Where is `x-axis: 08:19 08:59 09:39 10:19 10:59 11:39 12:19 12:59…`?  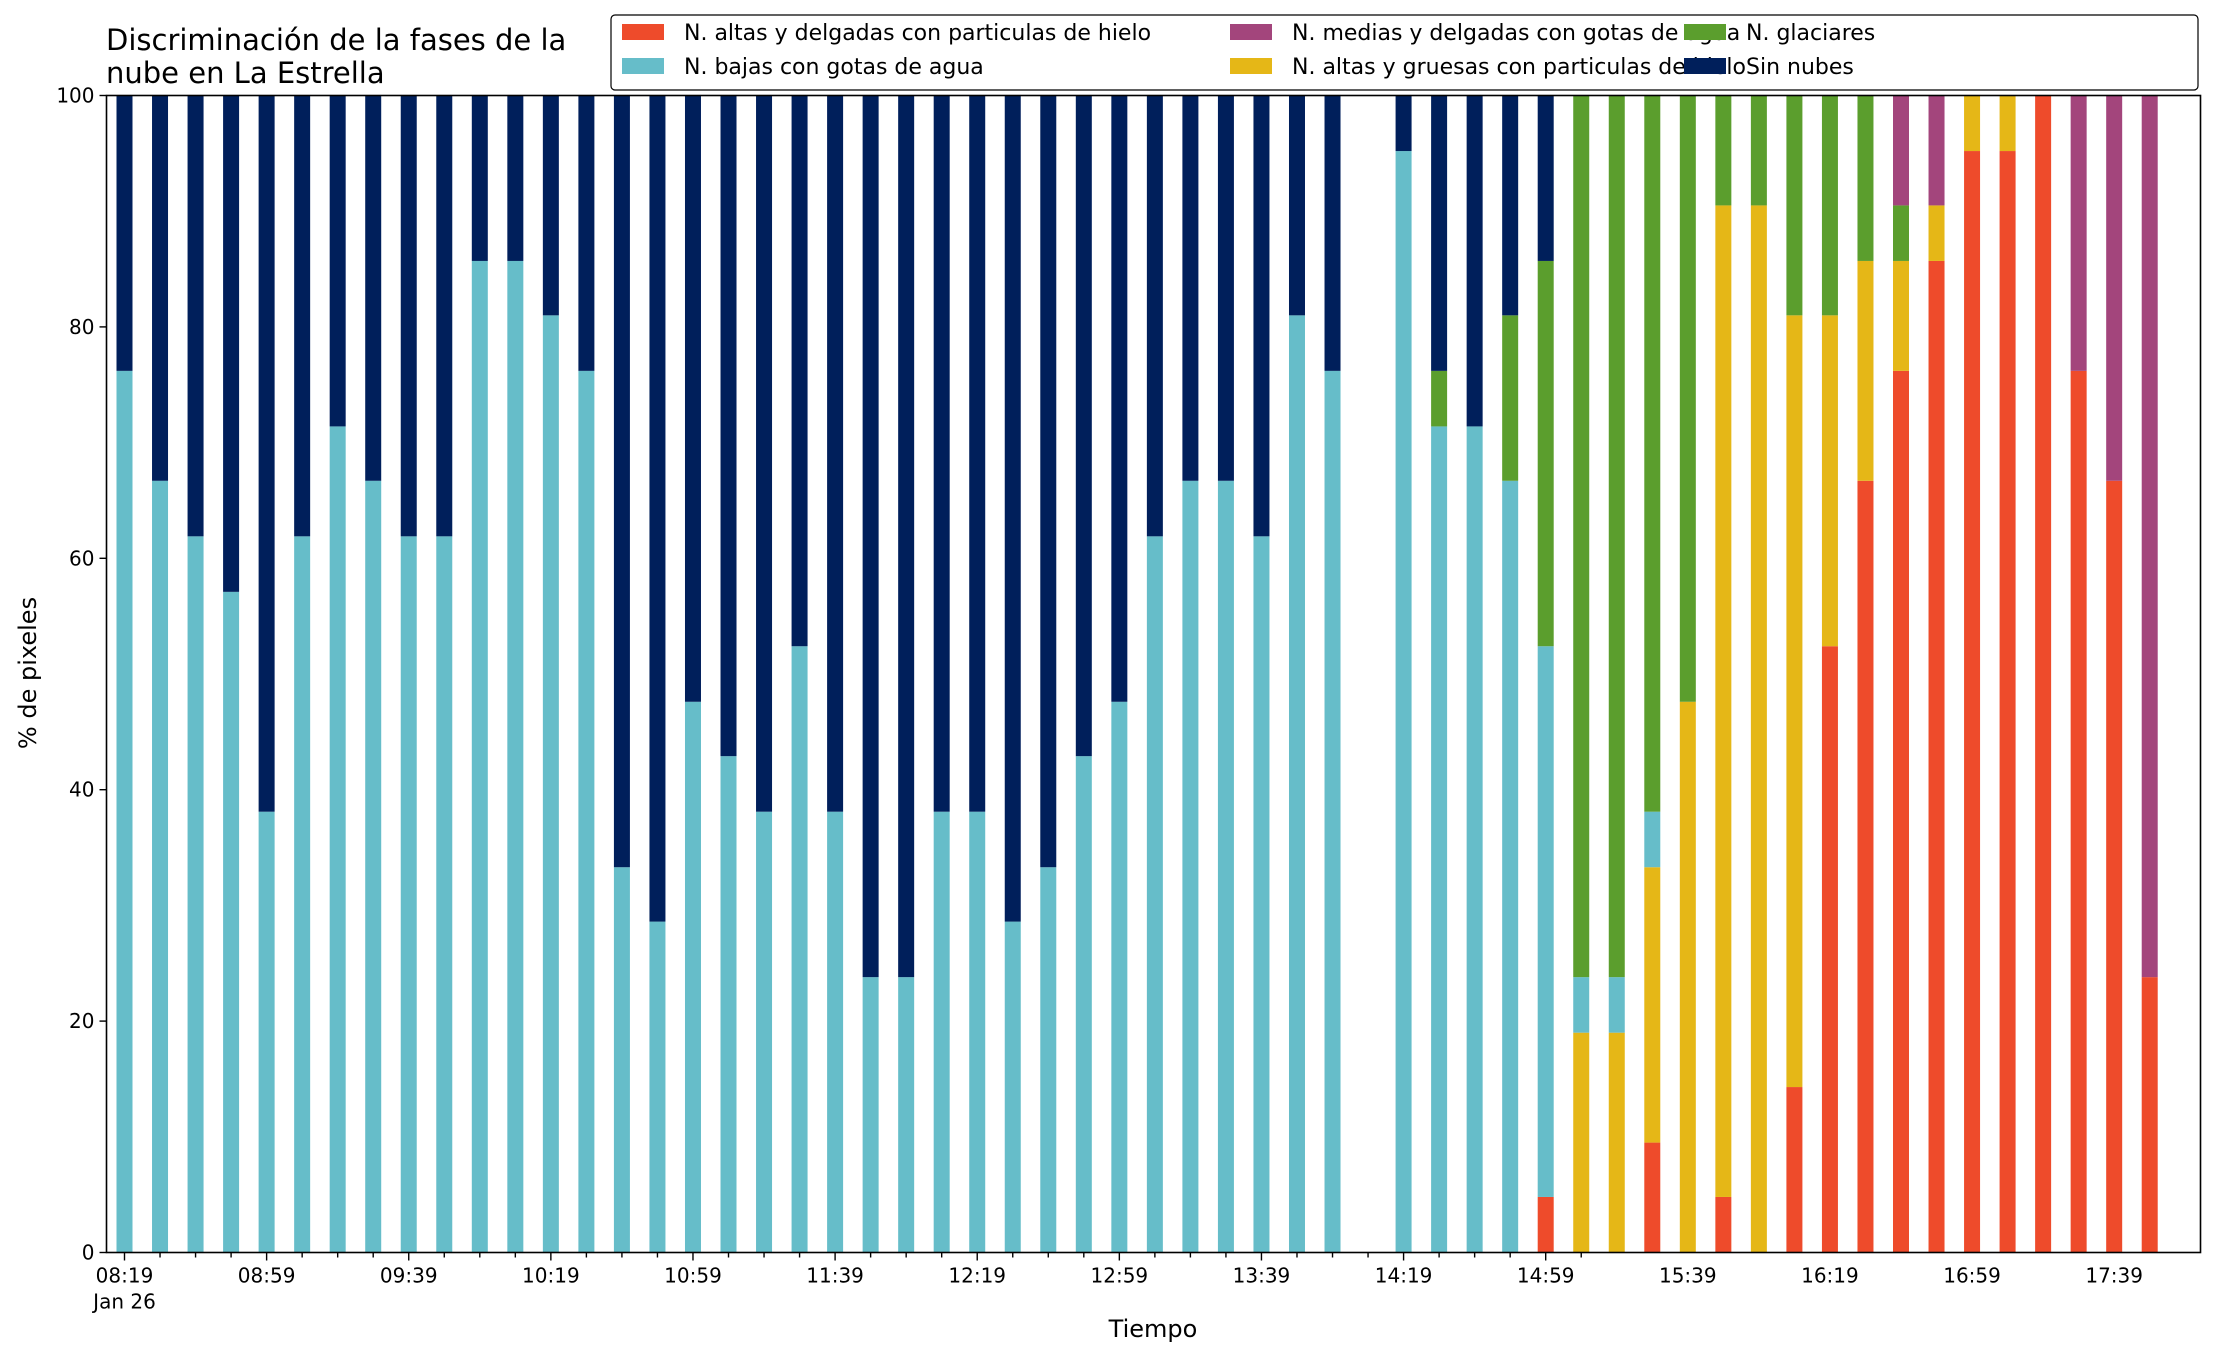
x-axis: 08:19 08:59 09:39 10:19 10:59 11:39 12:19 12:59… is located at coordinates (1117, 1283).